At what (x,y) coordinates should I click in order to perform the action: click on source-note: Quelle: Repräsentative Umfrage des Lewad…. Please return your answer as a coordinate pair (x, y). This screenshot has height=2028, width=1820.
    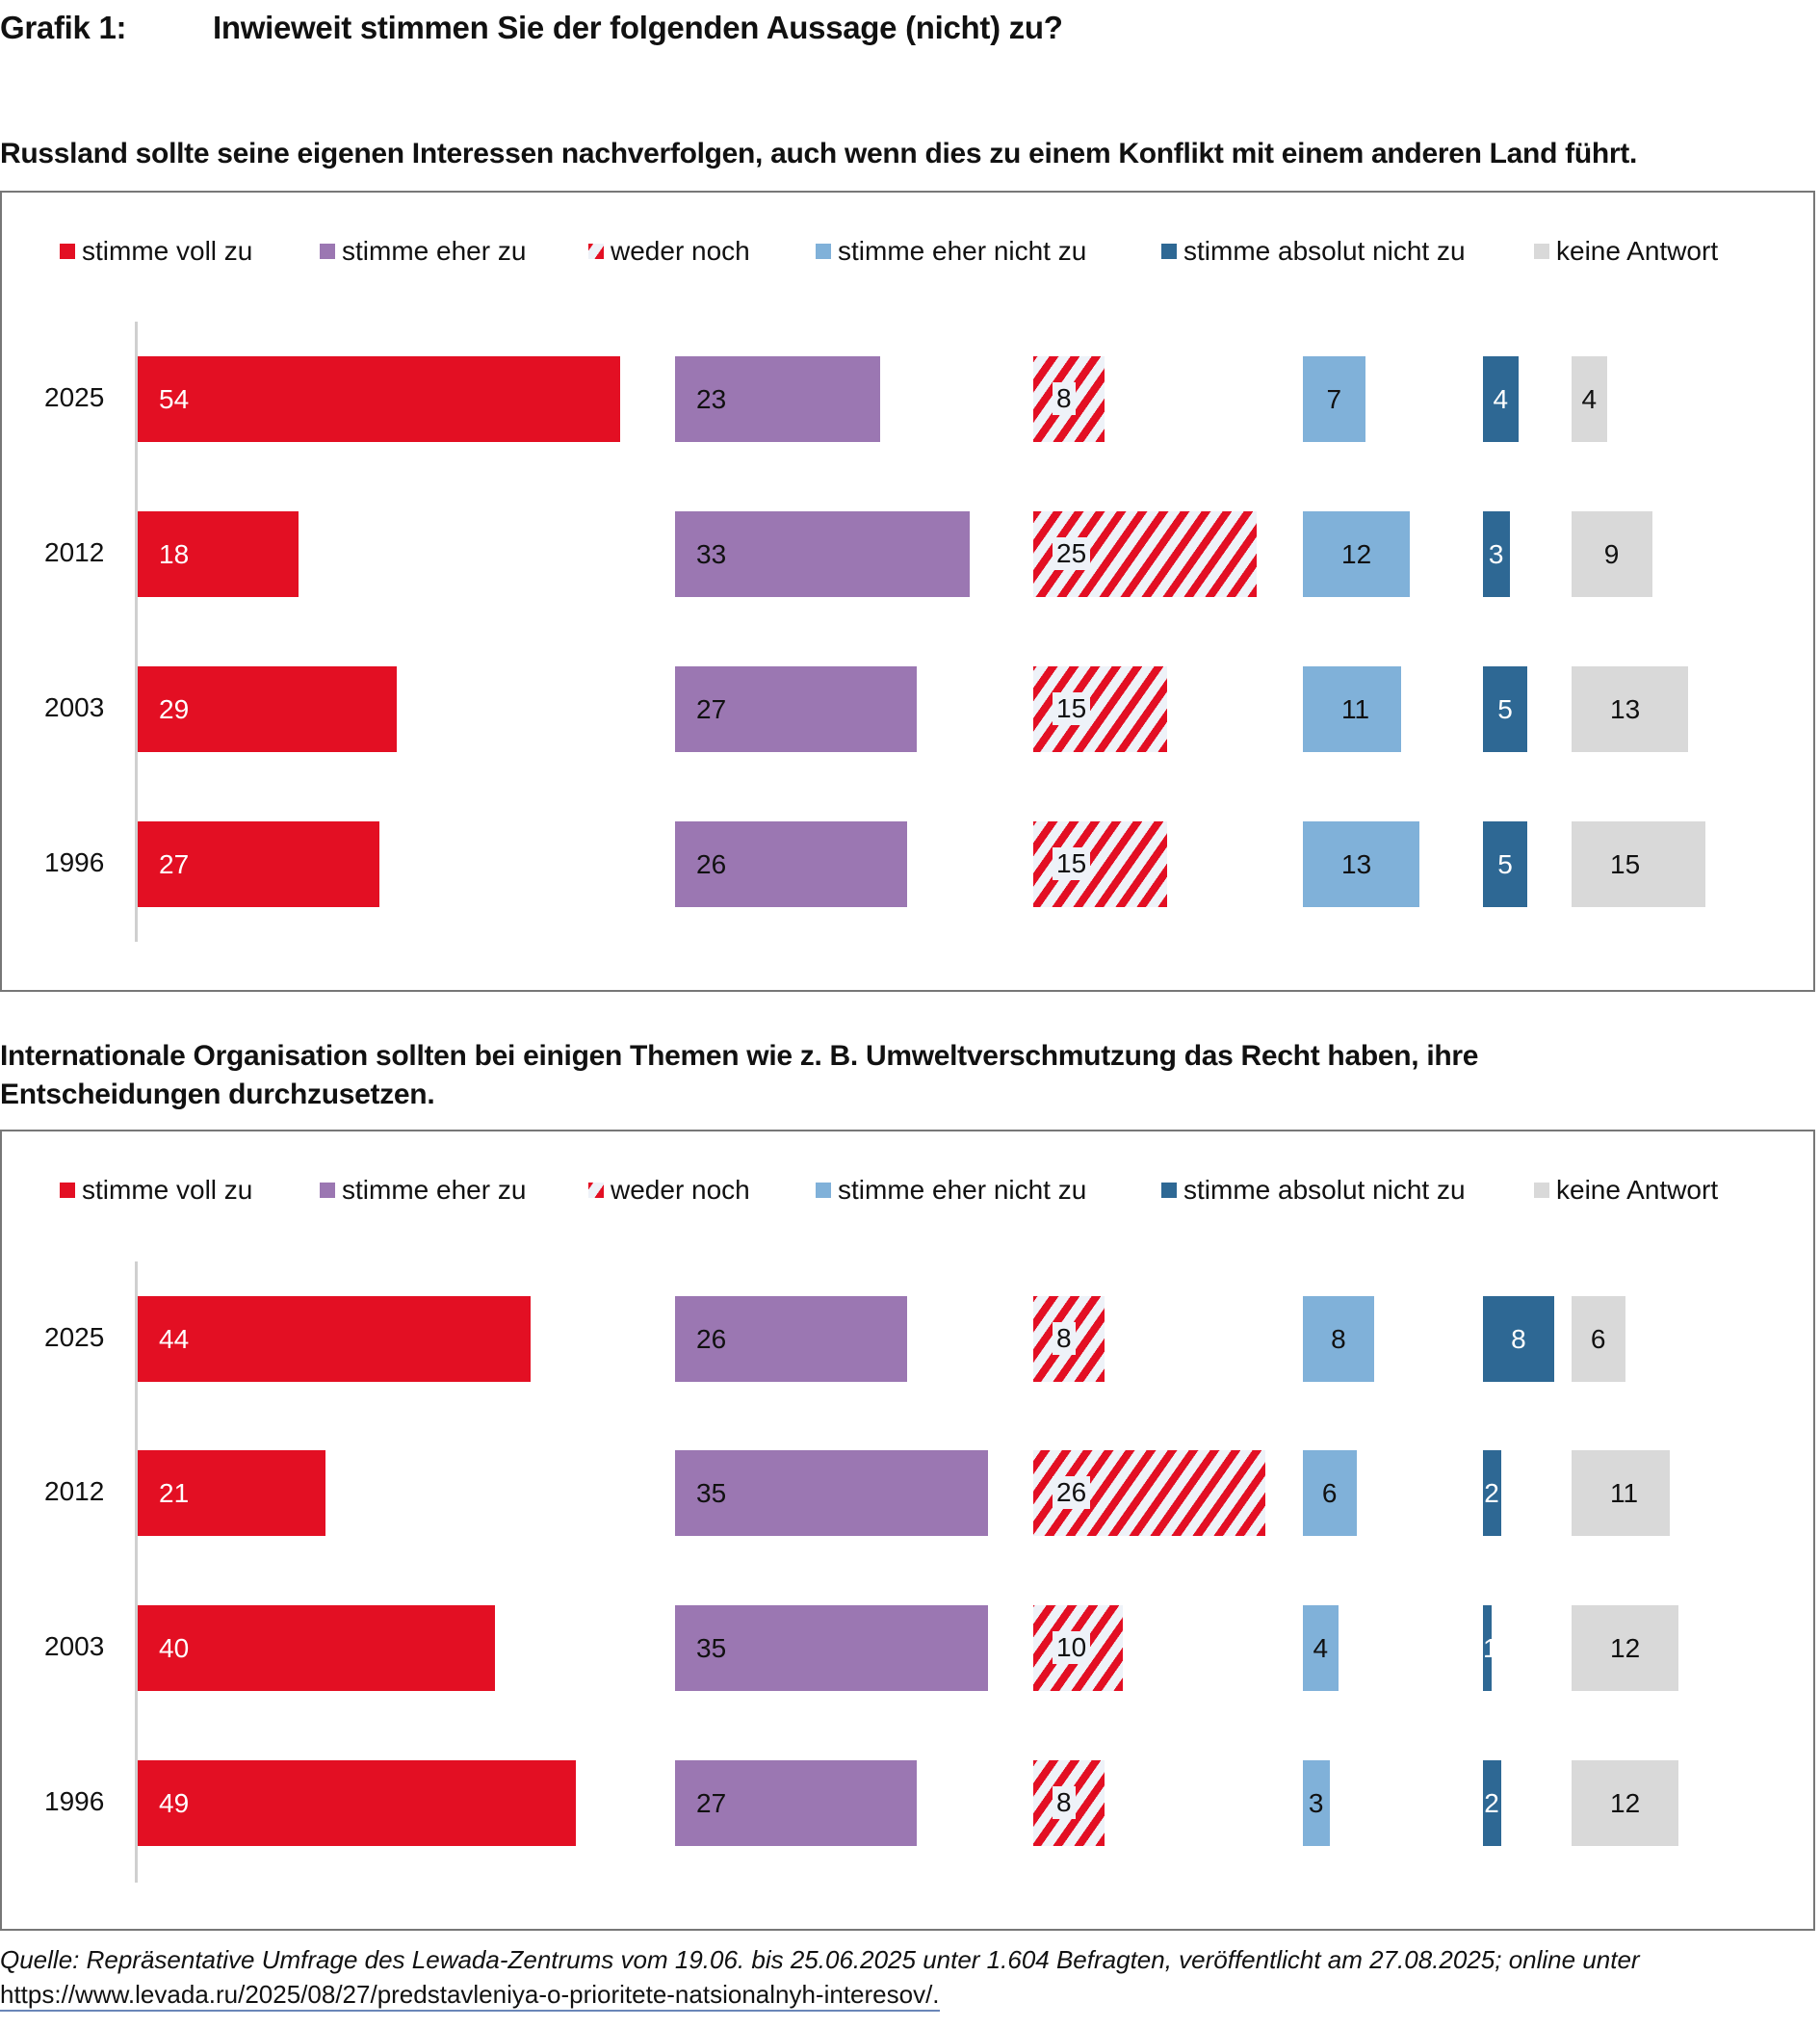
    Looking at the image, I should click on (820, 1959).